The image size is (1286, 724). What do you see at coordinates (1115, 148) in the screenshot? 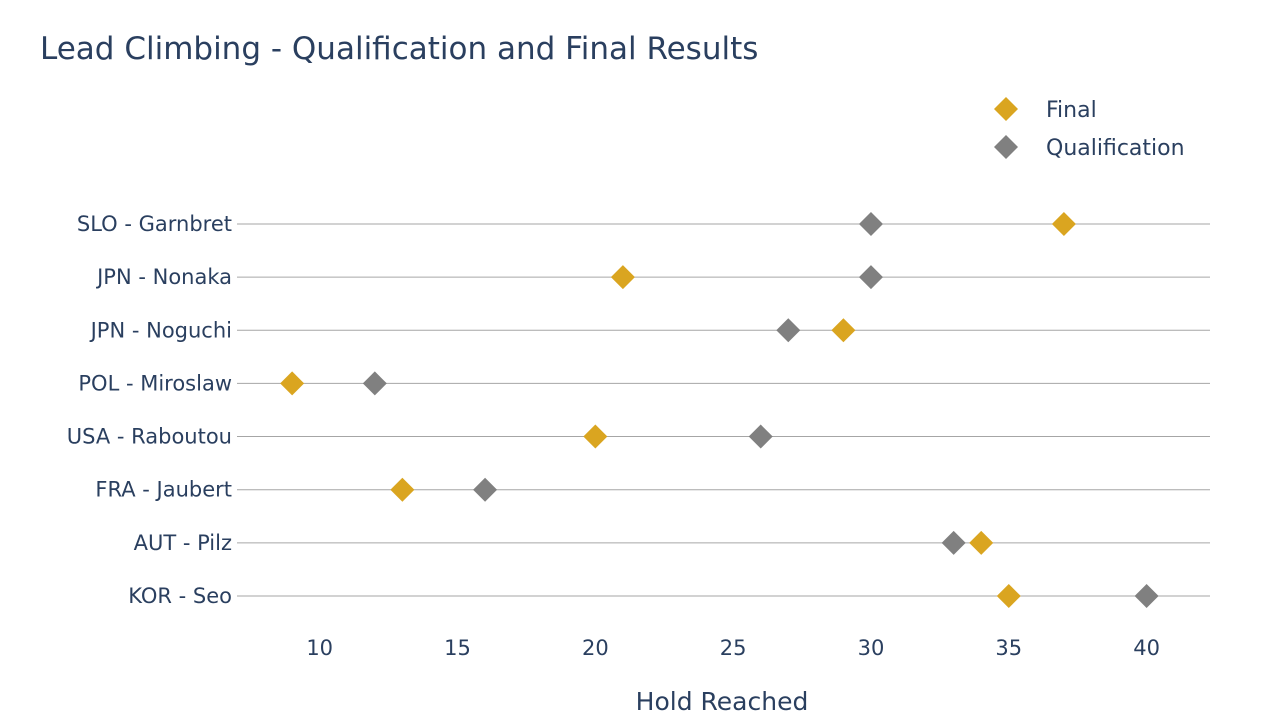
I see `legend-label: Qualification` at bounding box center [1115, 148].